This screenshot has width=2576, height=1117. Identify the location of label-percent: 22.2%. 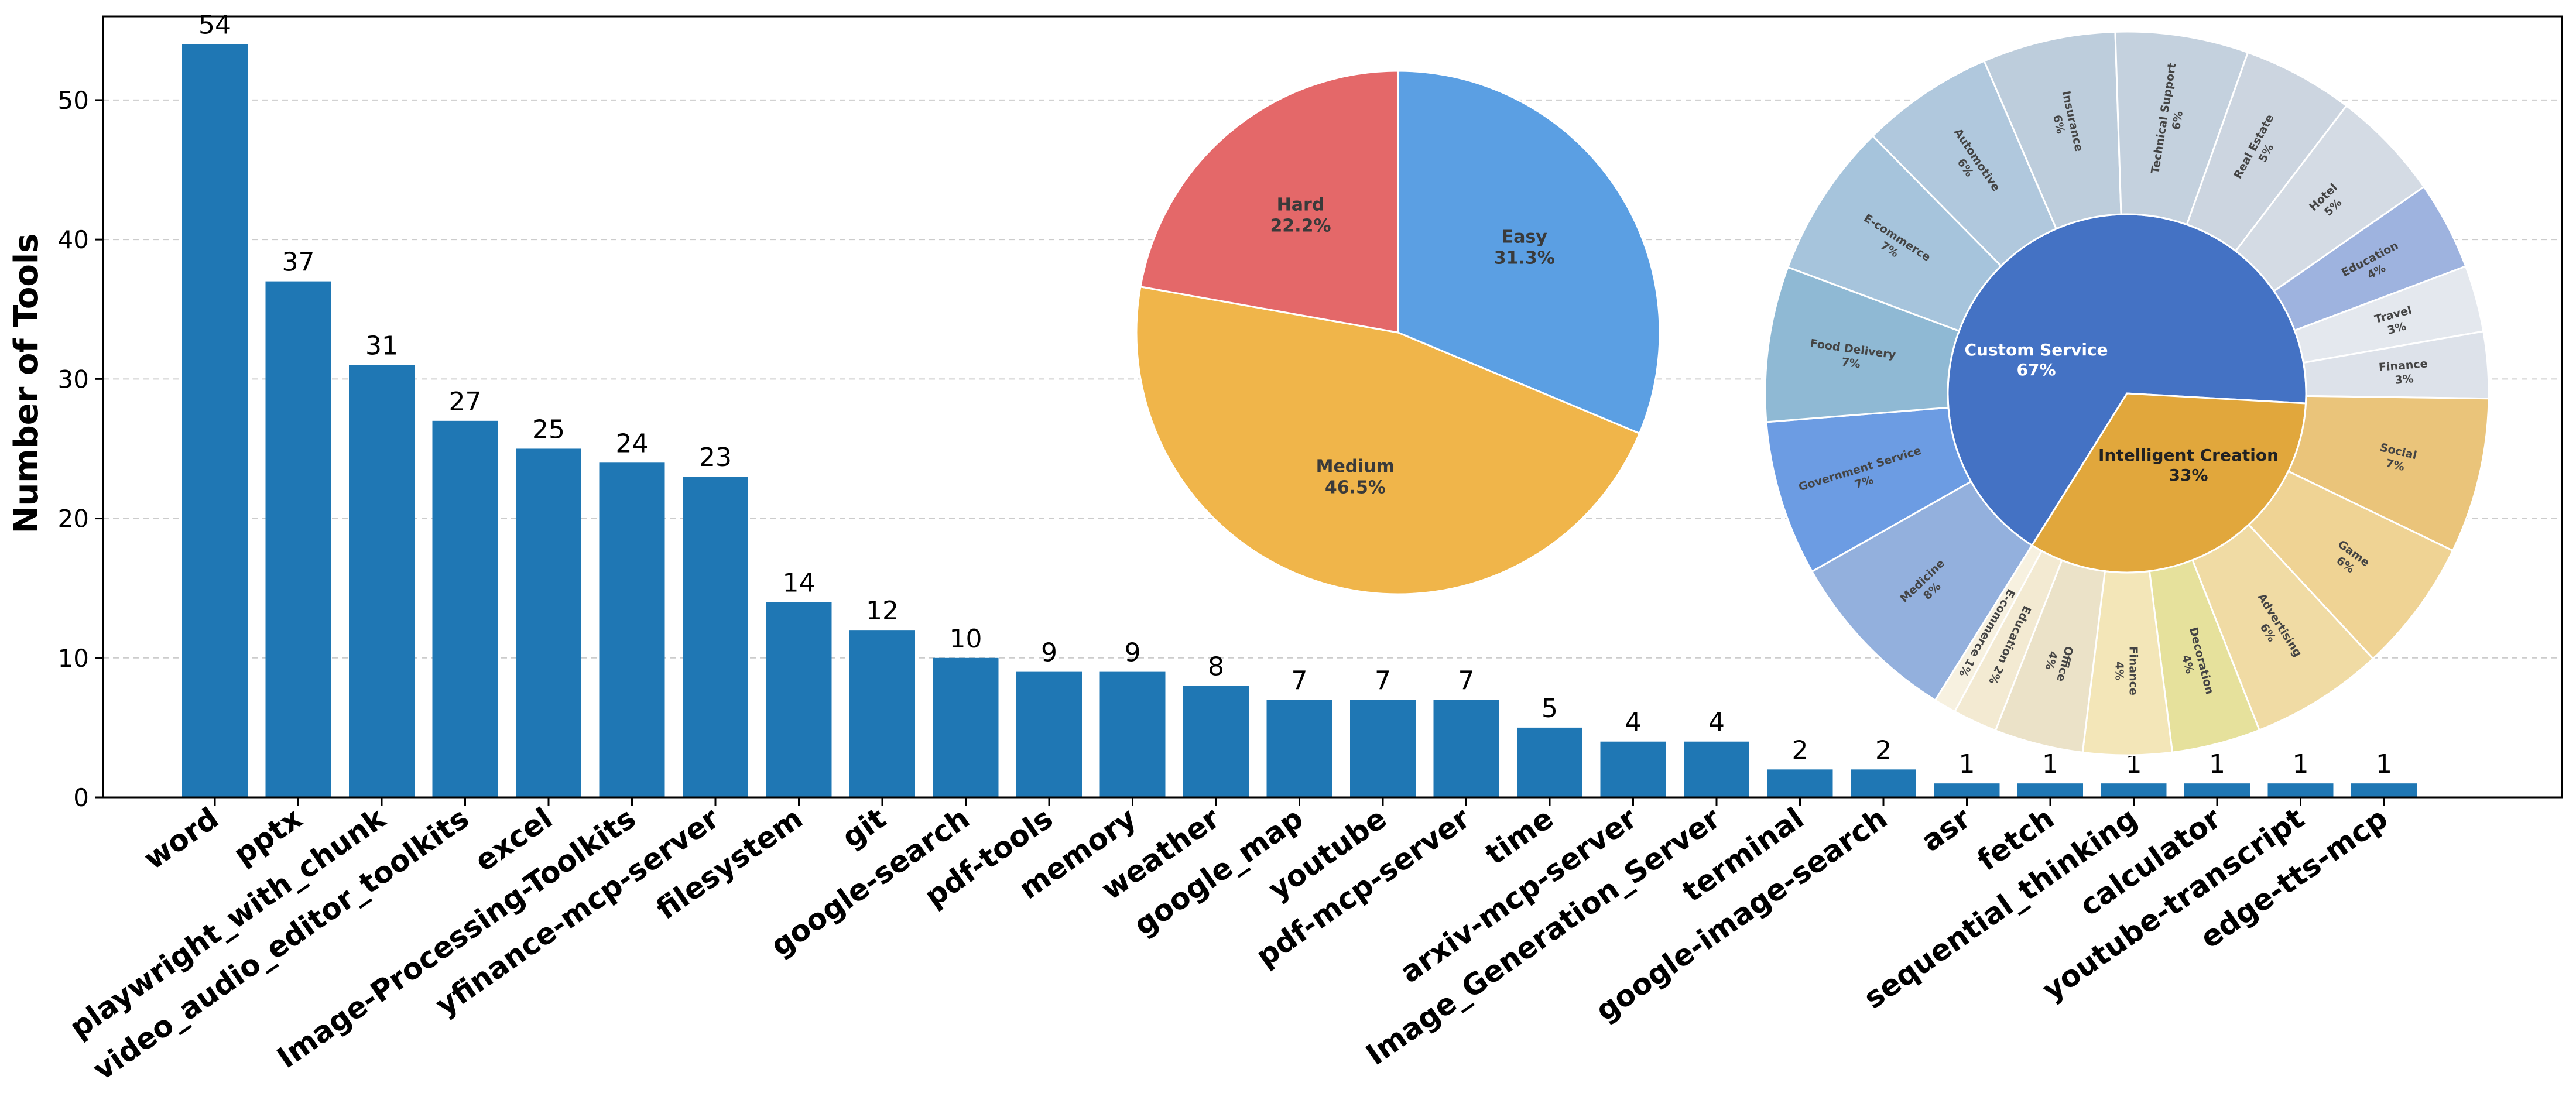
(1300, 225).